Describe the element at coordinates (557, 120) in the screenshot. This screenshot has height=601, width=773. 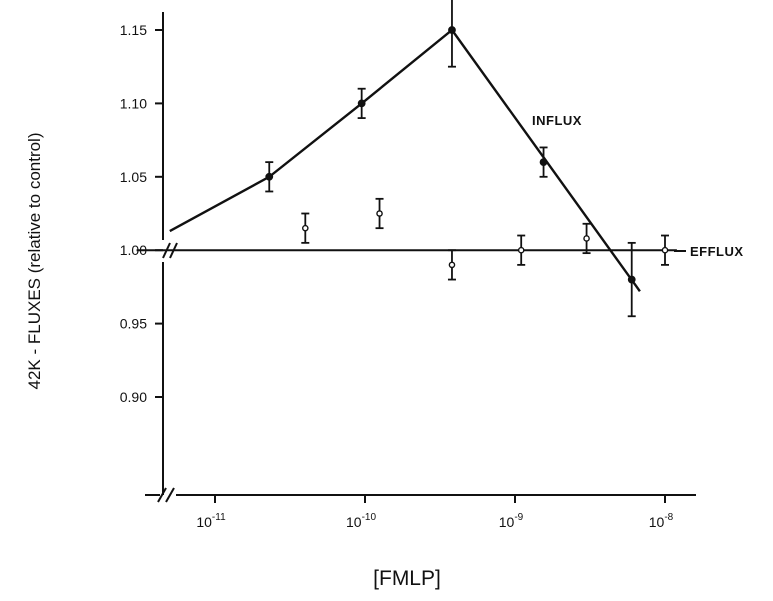
I see `series-label-influx: INFLUX` at that location.